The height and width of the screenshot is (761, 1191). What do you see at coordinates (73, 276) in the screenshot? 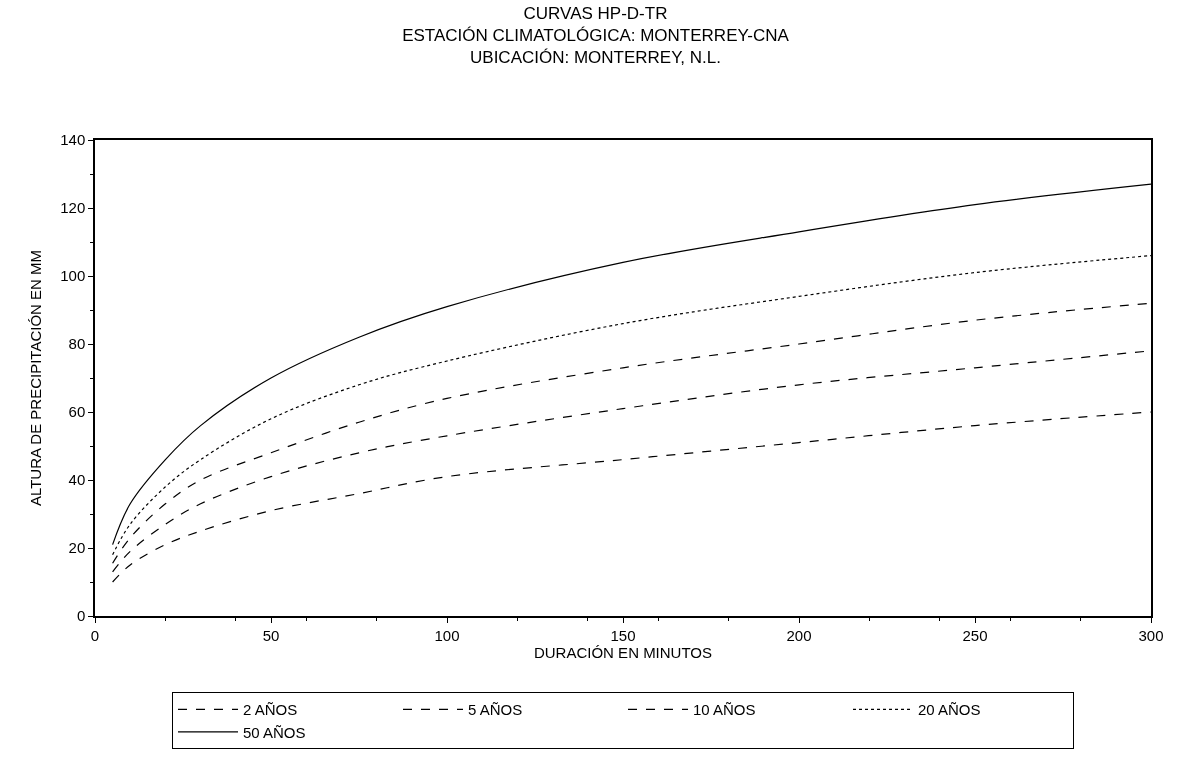
I see `y-tick-label: 100` at bounding box center [73, 276].